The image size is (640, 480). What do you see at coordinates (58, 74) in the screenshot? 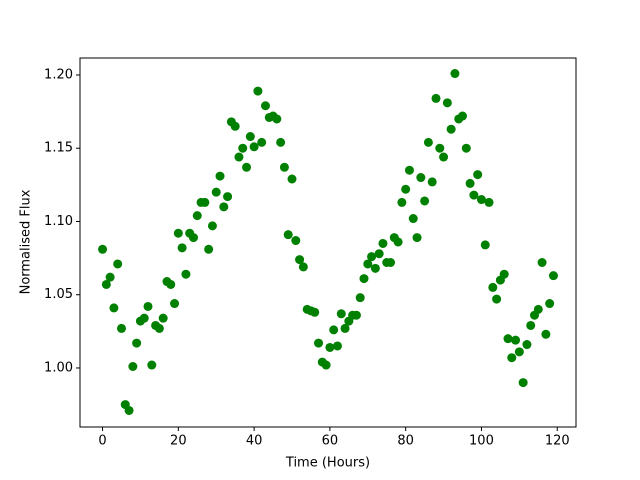
I see `y-tick-label: 1.20` at bounding box center [58, 74].